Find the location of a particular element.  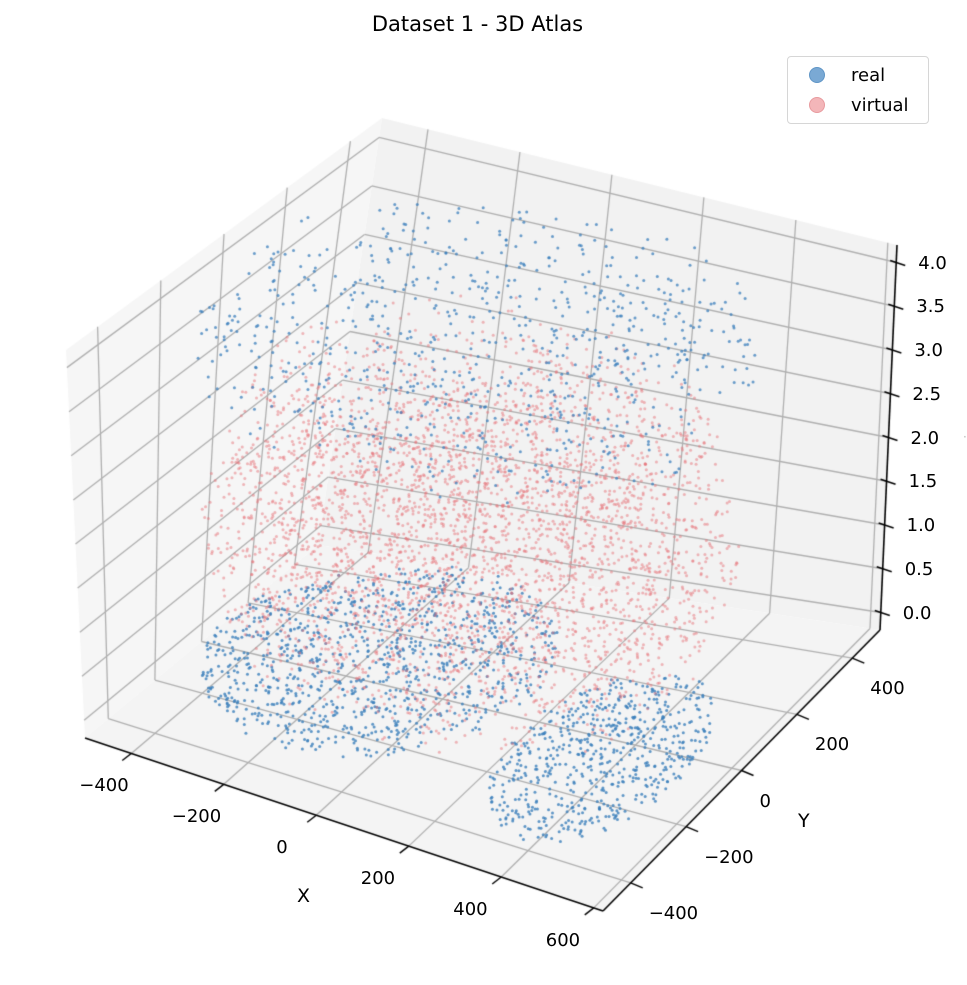

legend-label-virtual: virtual is located at coordinates (880, 105).